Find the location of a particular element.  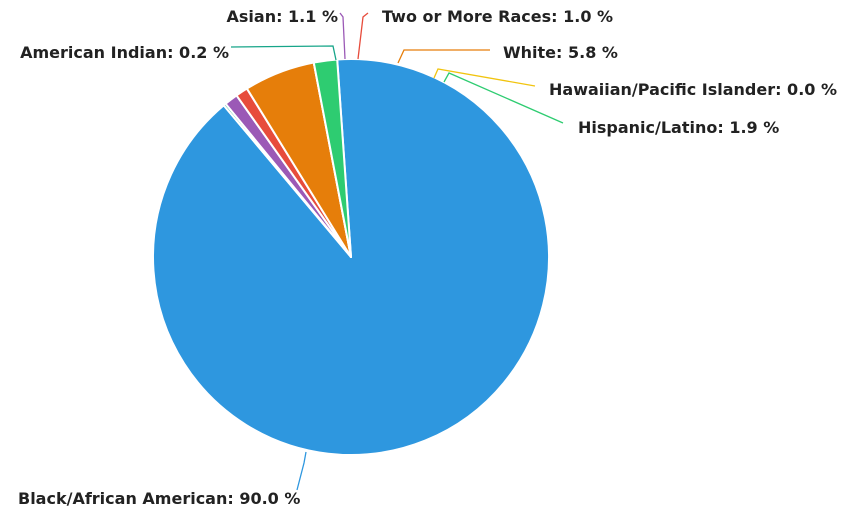

leader-line-white is located at coordinates (443, 56).